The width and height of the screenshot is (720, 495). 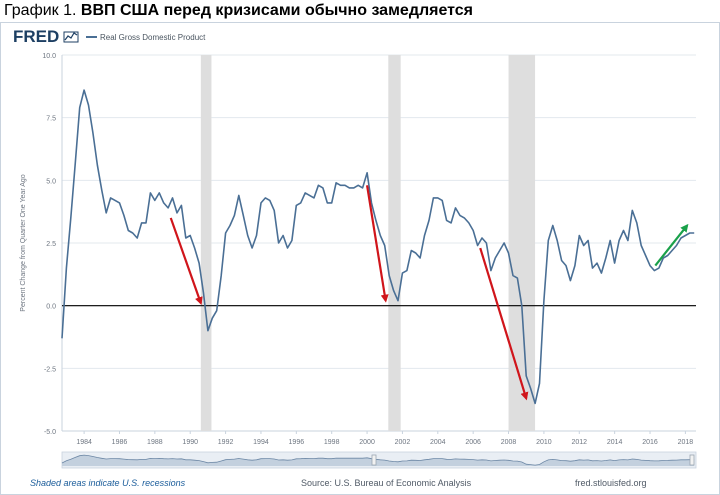 What do you see at coordinates (671, 245) in the screenshot?
I see `green-arrow` at bounding box center [671, 245].